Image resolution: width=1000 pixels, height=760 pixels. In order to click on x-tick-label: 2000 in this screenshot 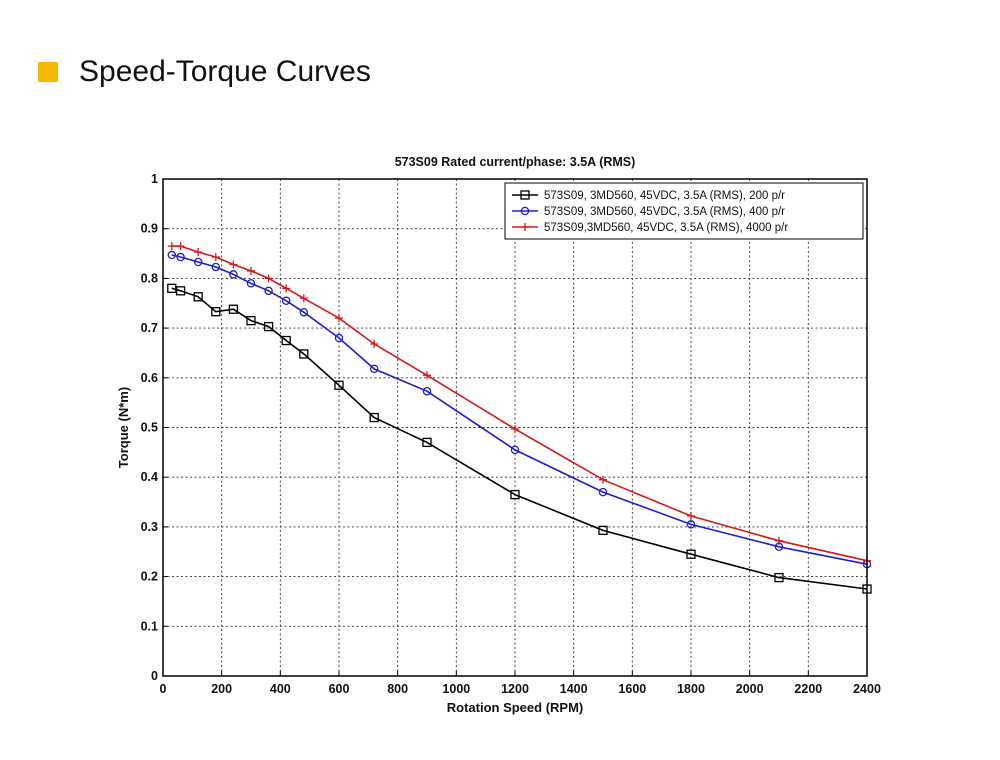, I will do `click(750, 689)`.